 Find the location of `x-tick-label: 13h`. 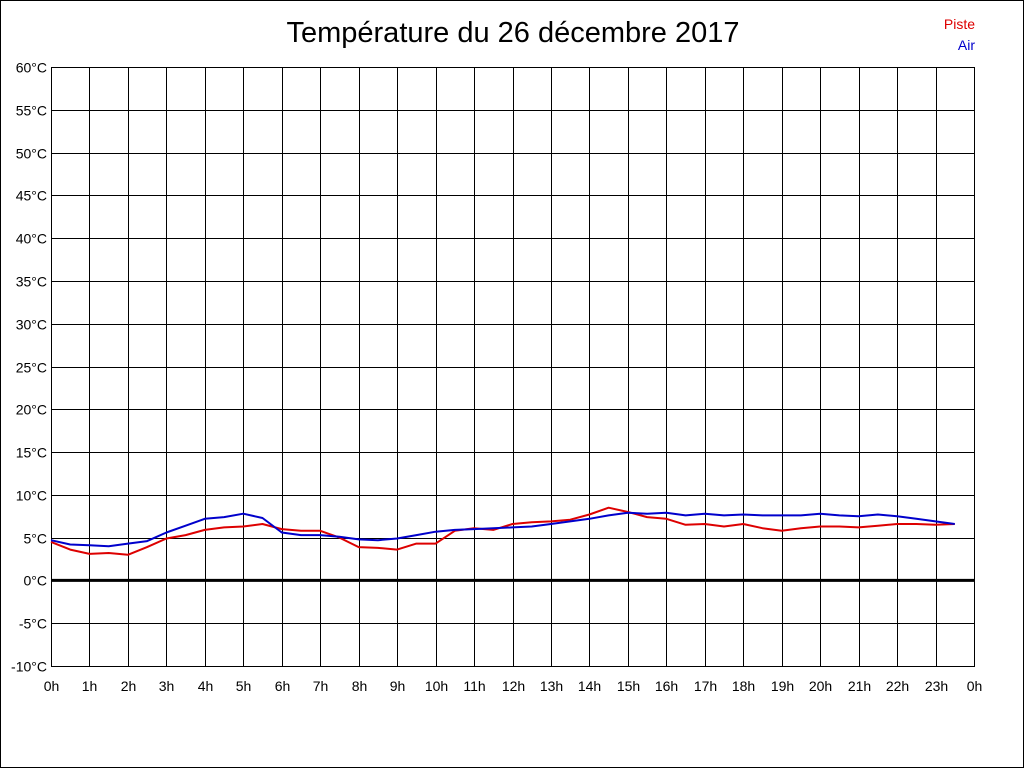

x-tick-label: 13h is located at coordinates (551, 686).